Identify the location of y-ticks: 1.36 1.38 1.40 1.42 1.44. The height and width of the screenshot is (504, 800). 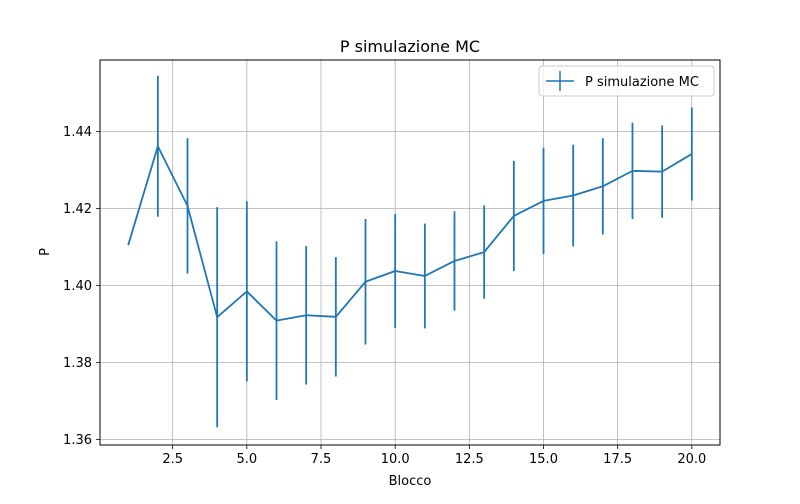
(81, 286).